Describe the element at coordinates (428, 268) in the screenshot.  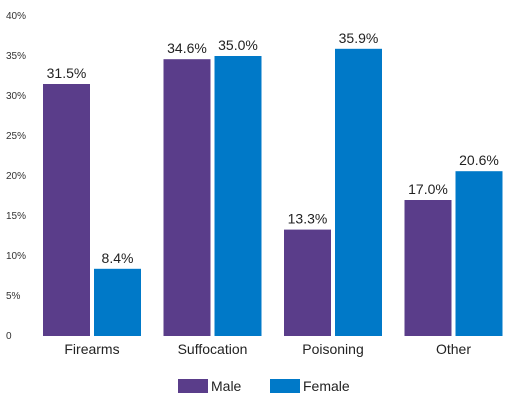
I see `bar-male-other` at that location.